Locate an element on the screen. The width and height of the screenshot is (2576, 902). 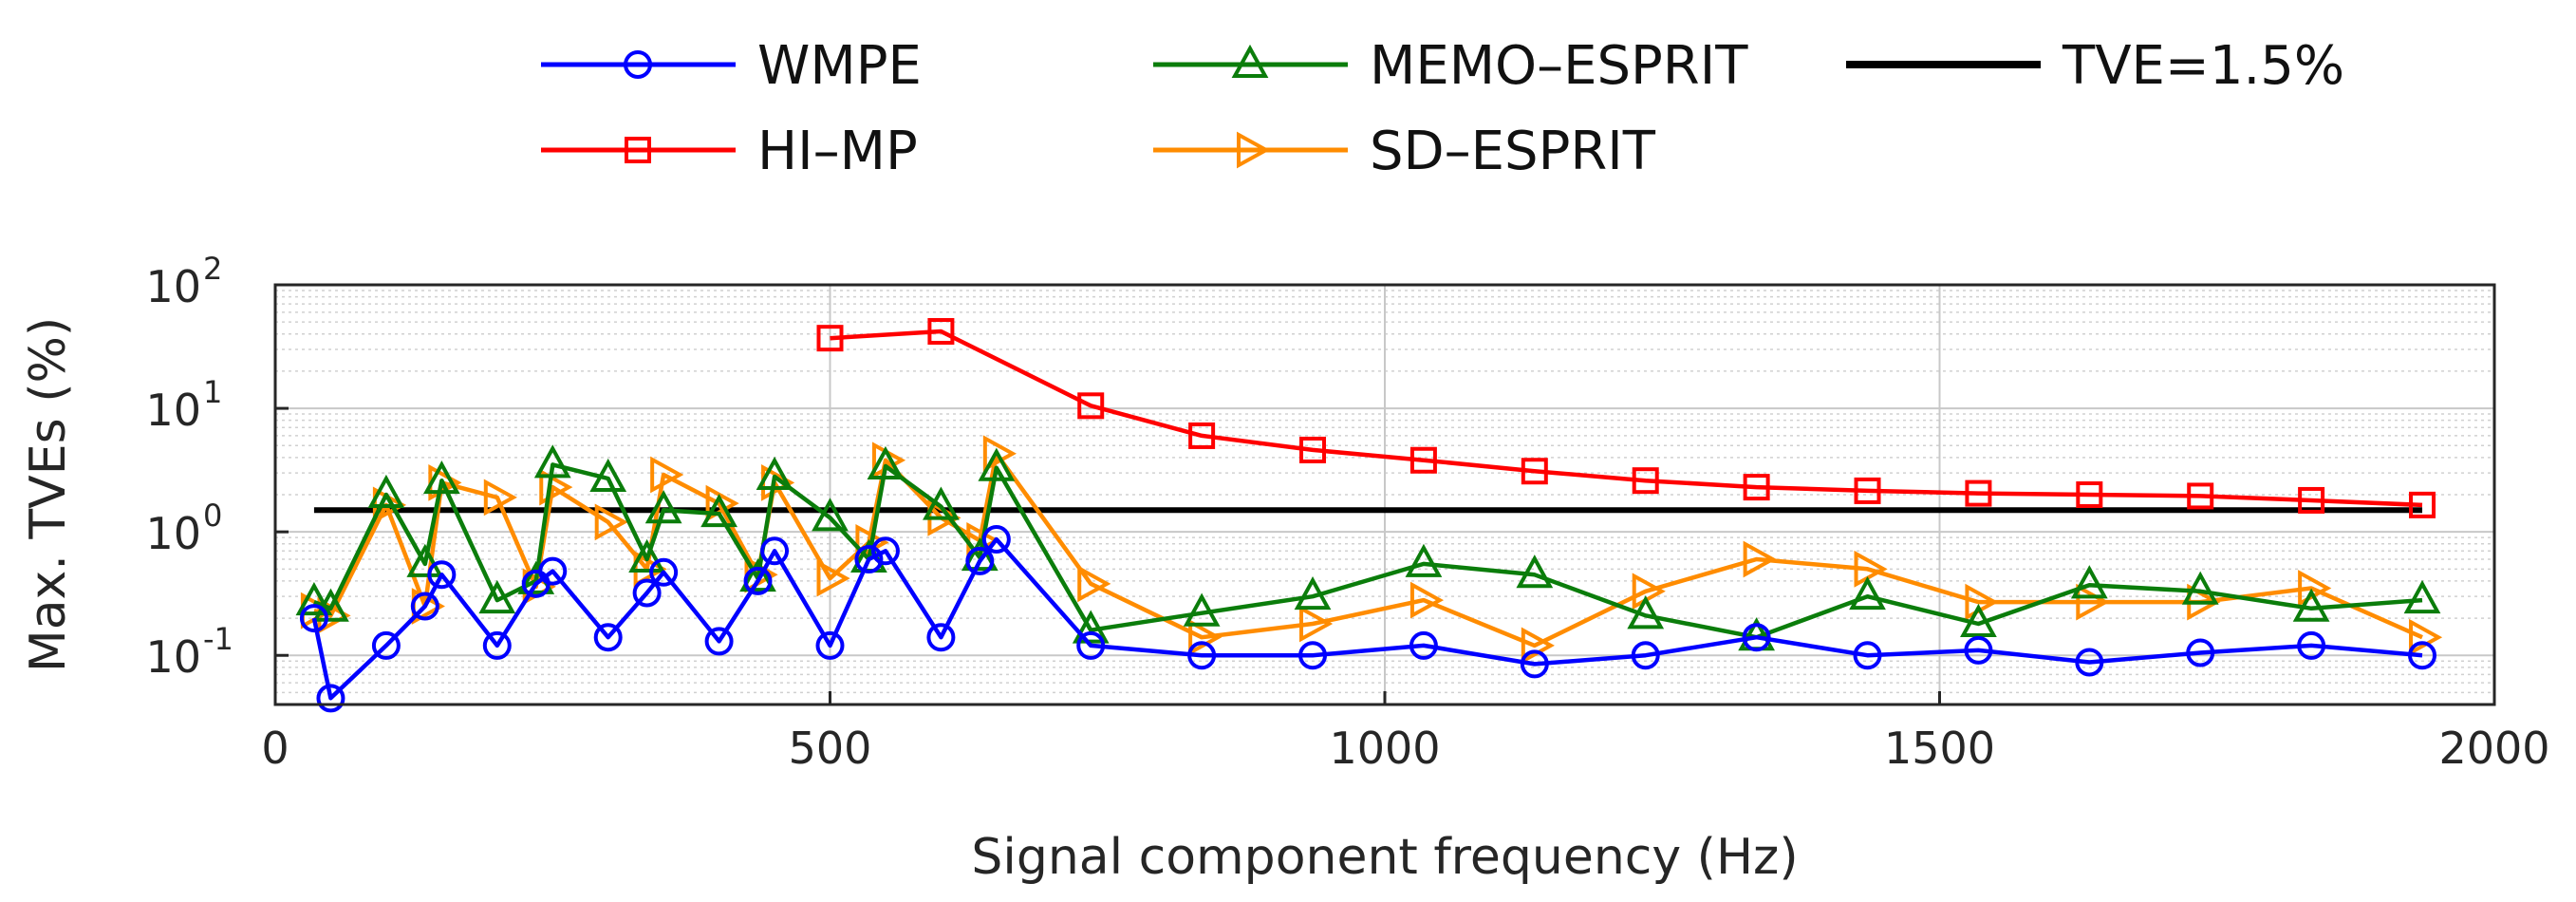
legend-marker-memo-esprit is located at coordinates (1250, 61).